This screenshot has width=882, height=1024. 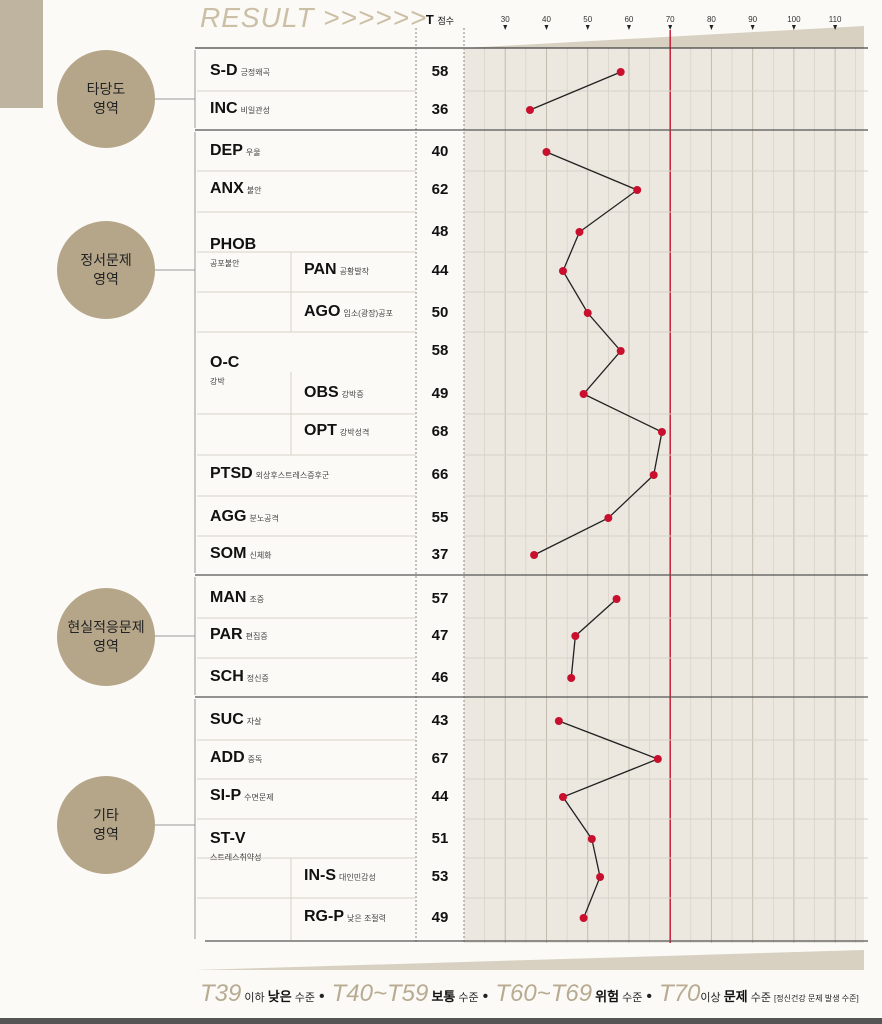 What do you see at coordinates (322, 311) in the screenshot?
I see `row-code: AGO` at bounding box center [322, 311].